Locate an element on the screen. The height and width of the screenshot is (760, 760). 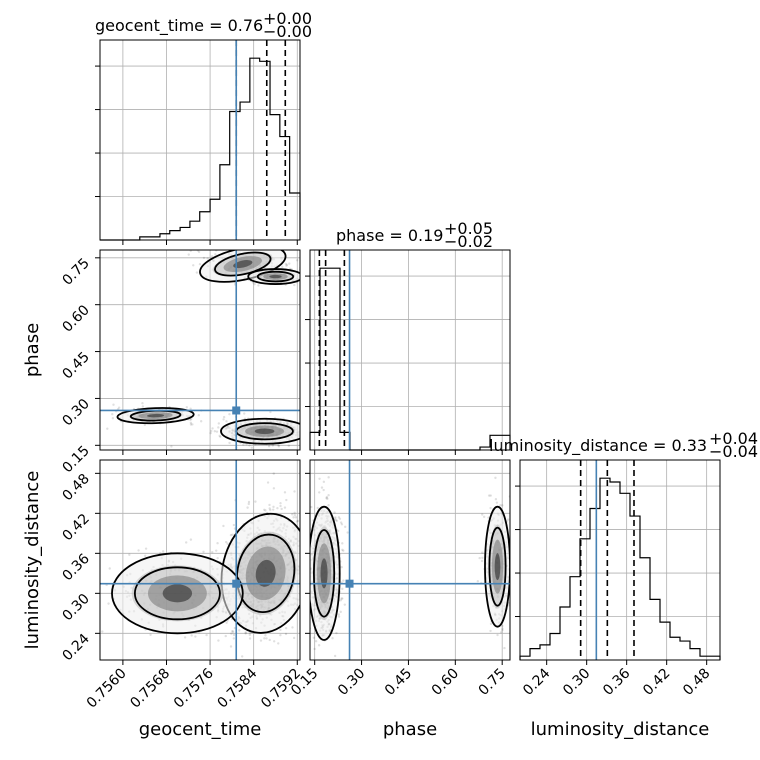
title-phase-plus: +0.05 is located at coordinates (468, 228).